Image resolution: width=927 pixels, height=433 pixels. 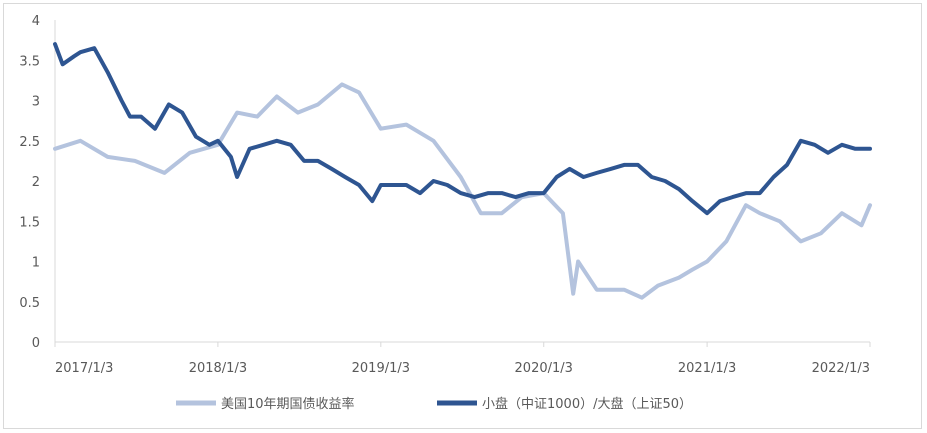 I want to click on y-tick-label: 2, so click(x=36, y=182).